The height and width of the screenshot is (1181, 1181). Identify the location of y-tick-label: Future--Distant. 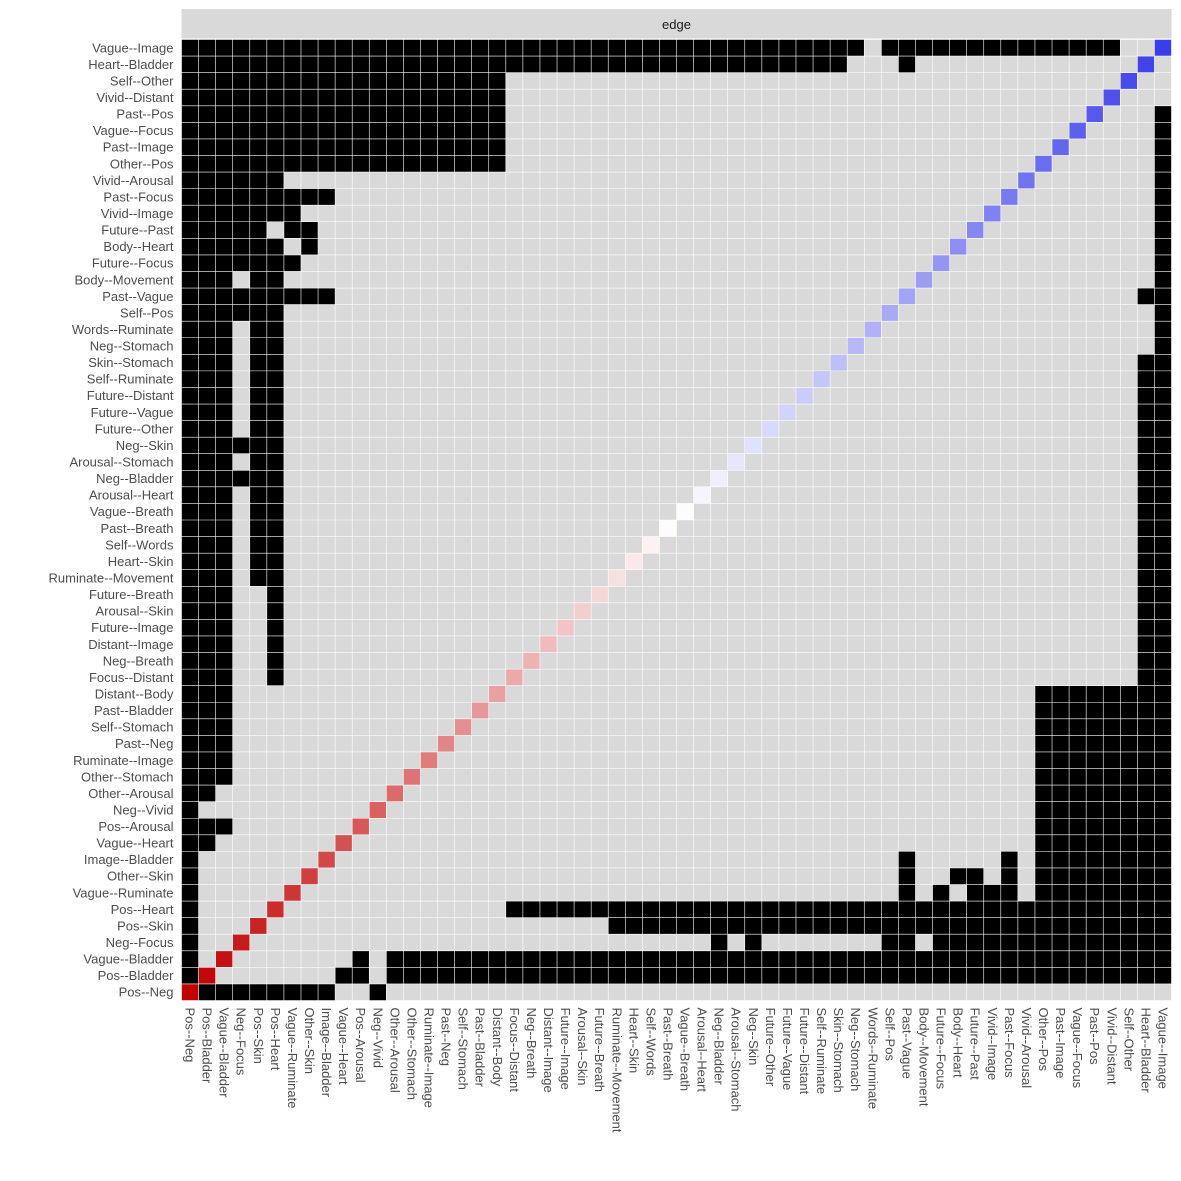
(130, 395).